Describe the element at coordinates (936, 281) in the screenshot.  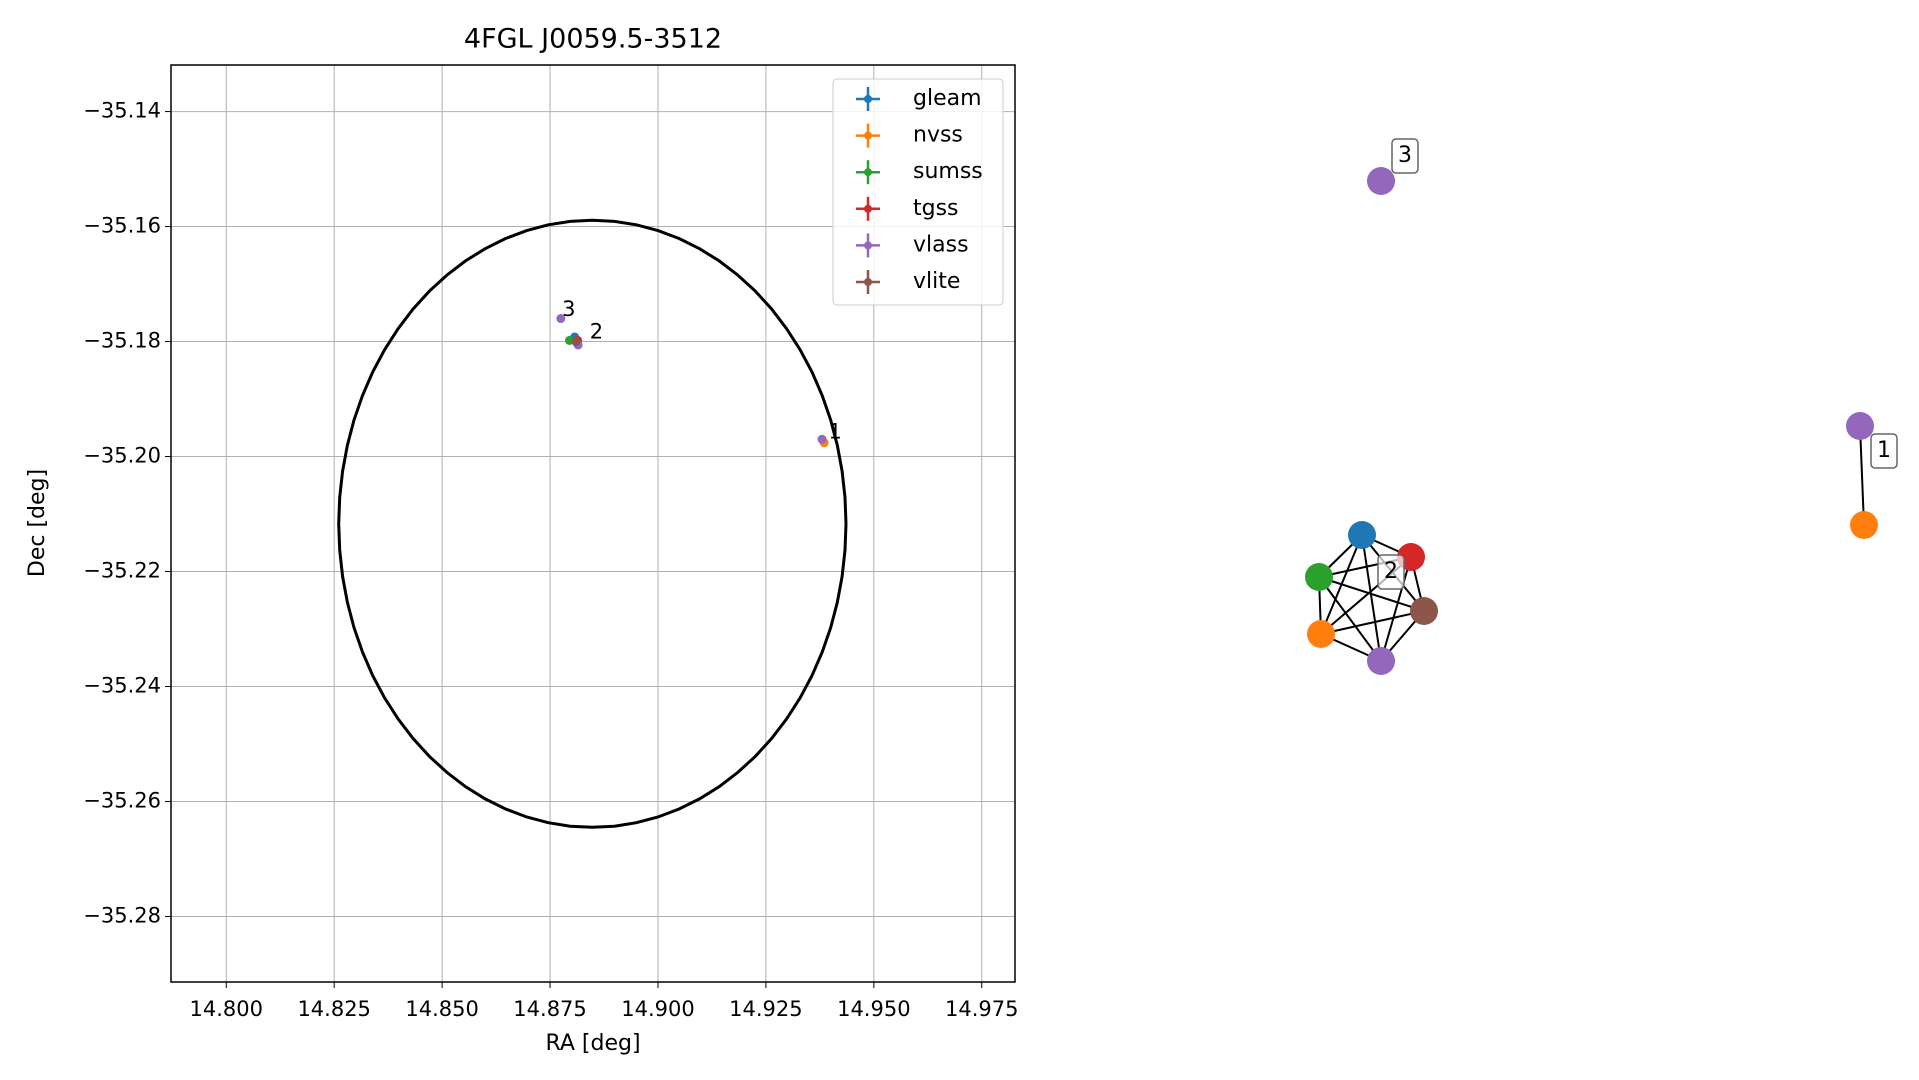
I see `legend-label: vlite` at that location.